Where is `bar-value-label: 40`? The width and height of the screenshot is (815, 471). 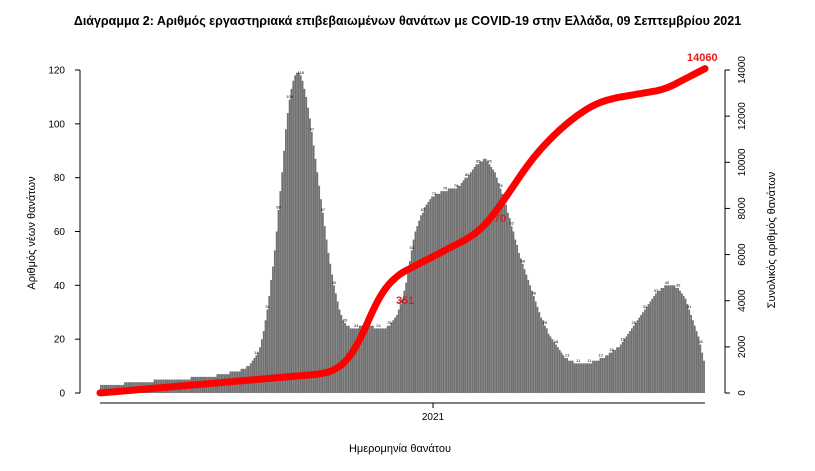
bar-value-label: 40 is located at coordinates (667, 282).